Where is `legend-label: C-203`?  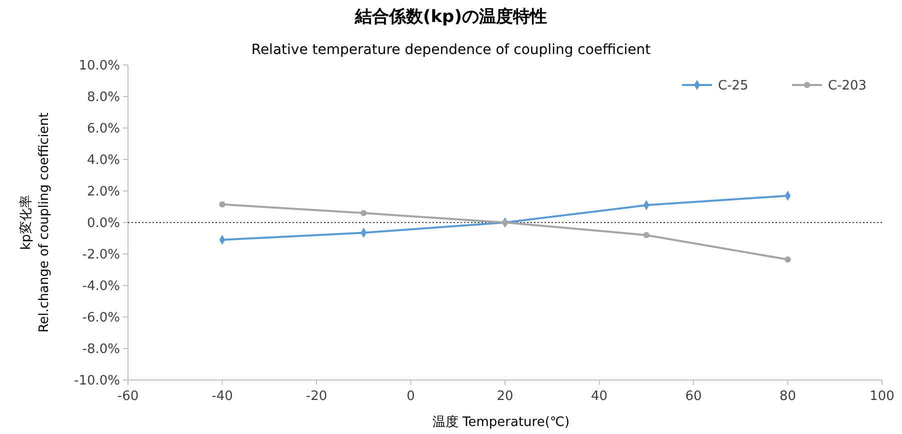 legend-label: C-203 is located at coordinates (847, 86).